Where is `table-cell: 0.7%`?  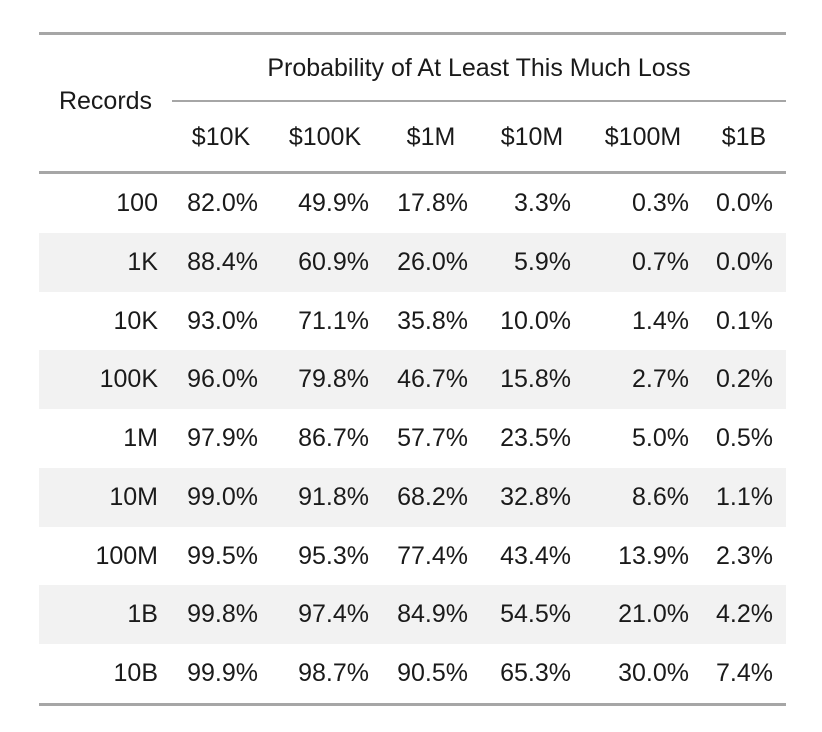
table-cell: 0.7% is located at coordinates (660, 261).